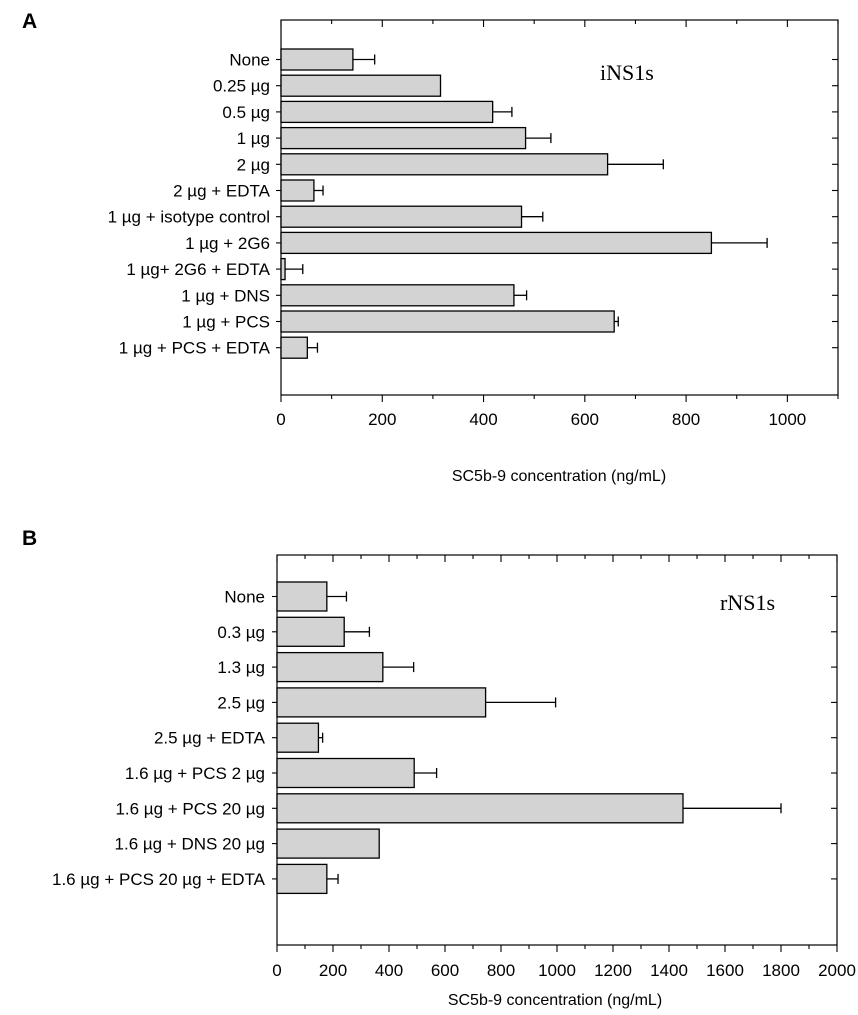 This screenshot has height=1015, width=858. I want to click on category-label: 2 µg + EDTA, so click(222, 191).